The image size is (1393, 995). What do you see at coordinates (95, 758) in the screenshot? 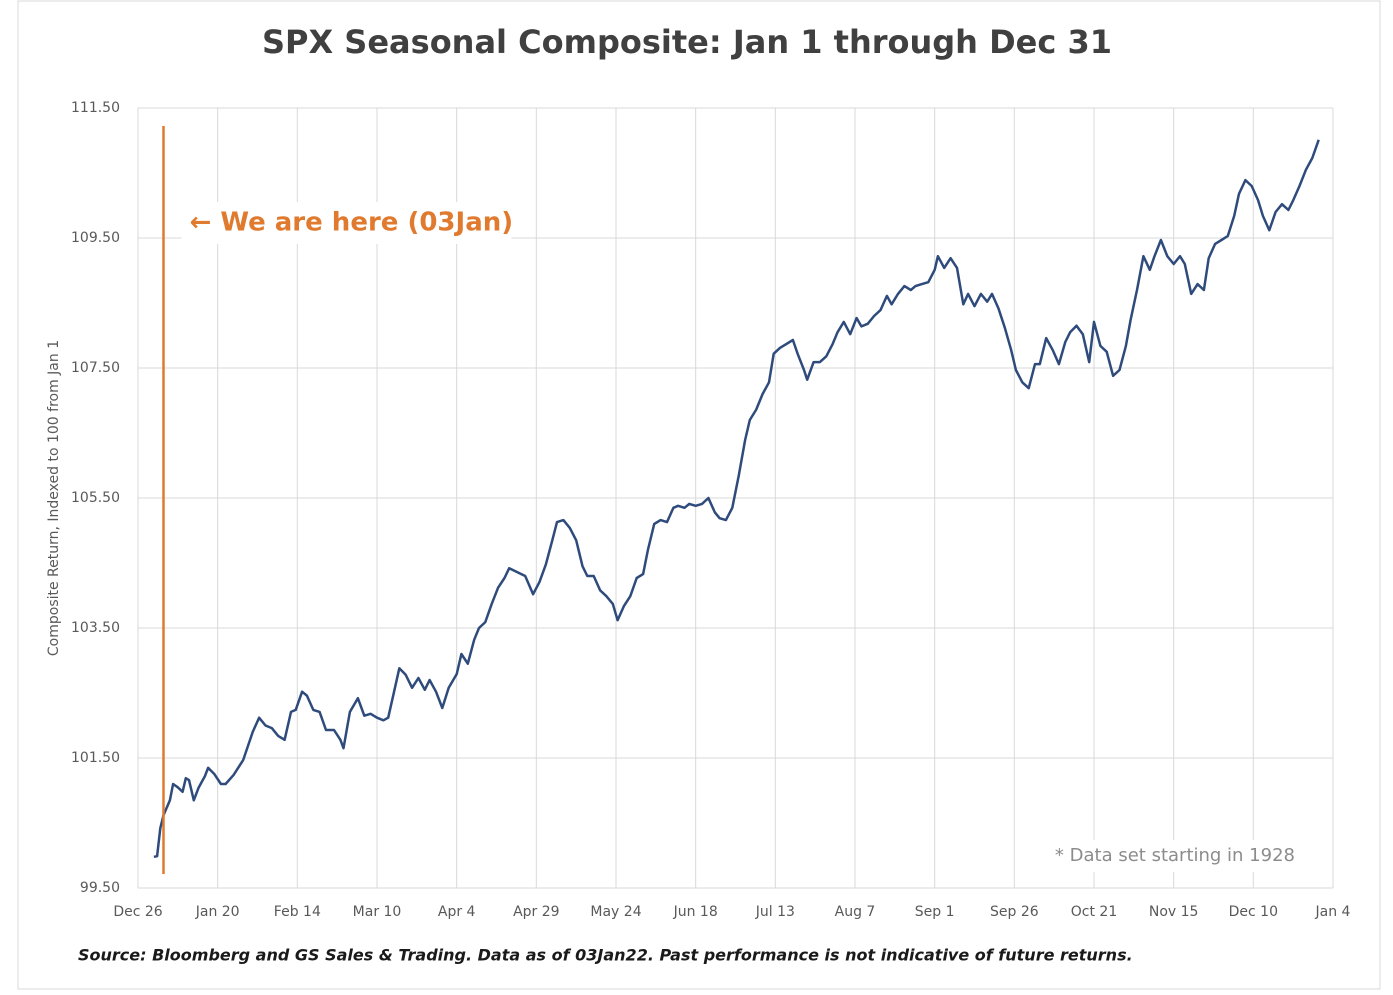
I see `y-tick-label: 101.50` at bounding box center [95, 758].